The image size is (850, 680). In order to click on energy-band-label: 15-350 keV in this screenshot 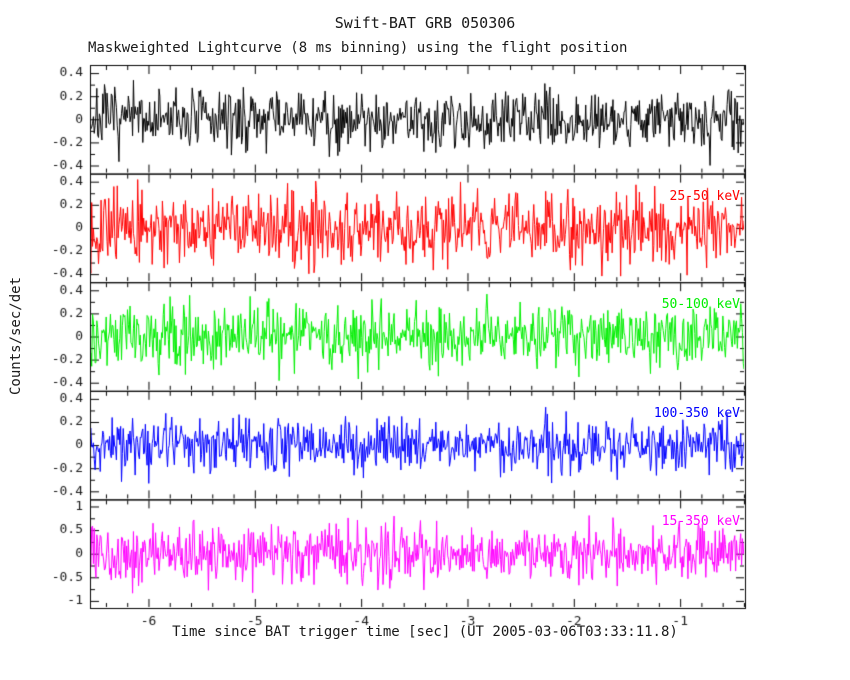, I will do `click(700, 522)`.